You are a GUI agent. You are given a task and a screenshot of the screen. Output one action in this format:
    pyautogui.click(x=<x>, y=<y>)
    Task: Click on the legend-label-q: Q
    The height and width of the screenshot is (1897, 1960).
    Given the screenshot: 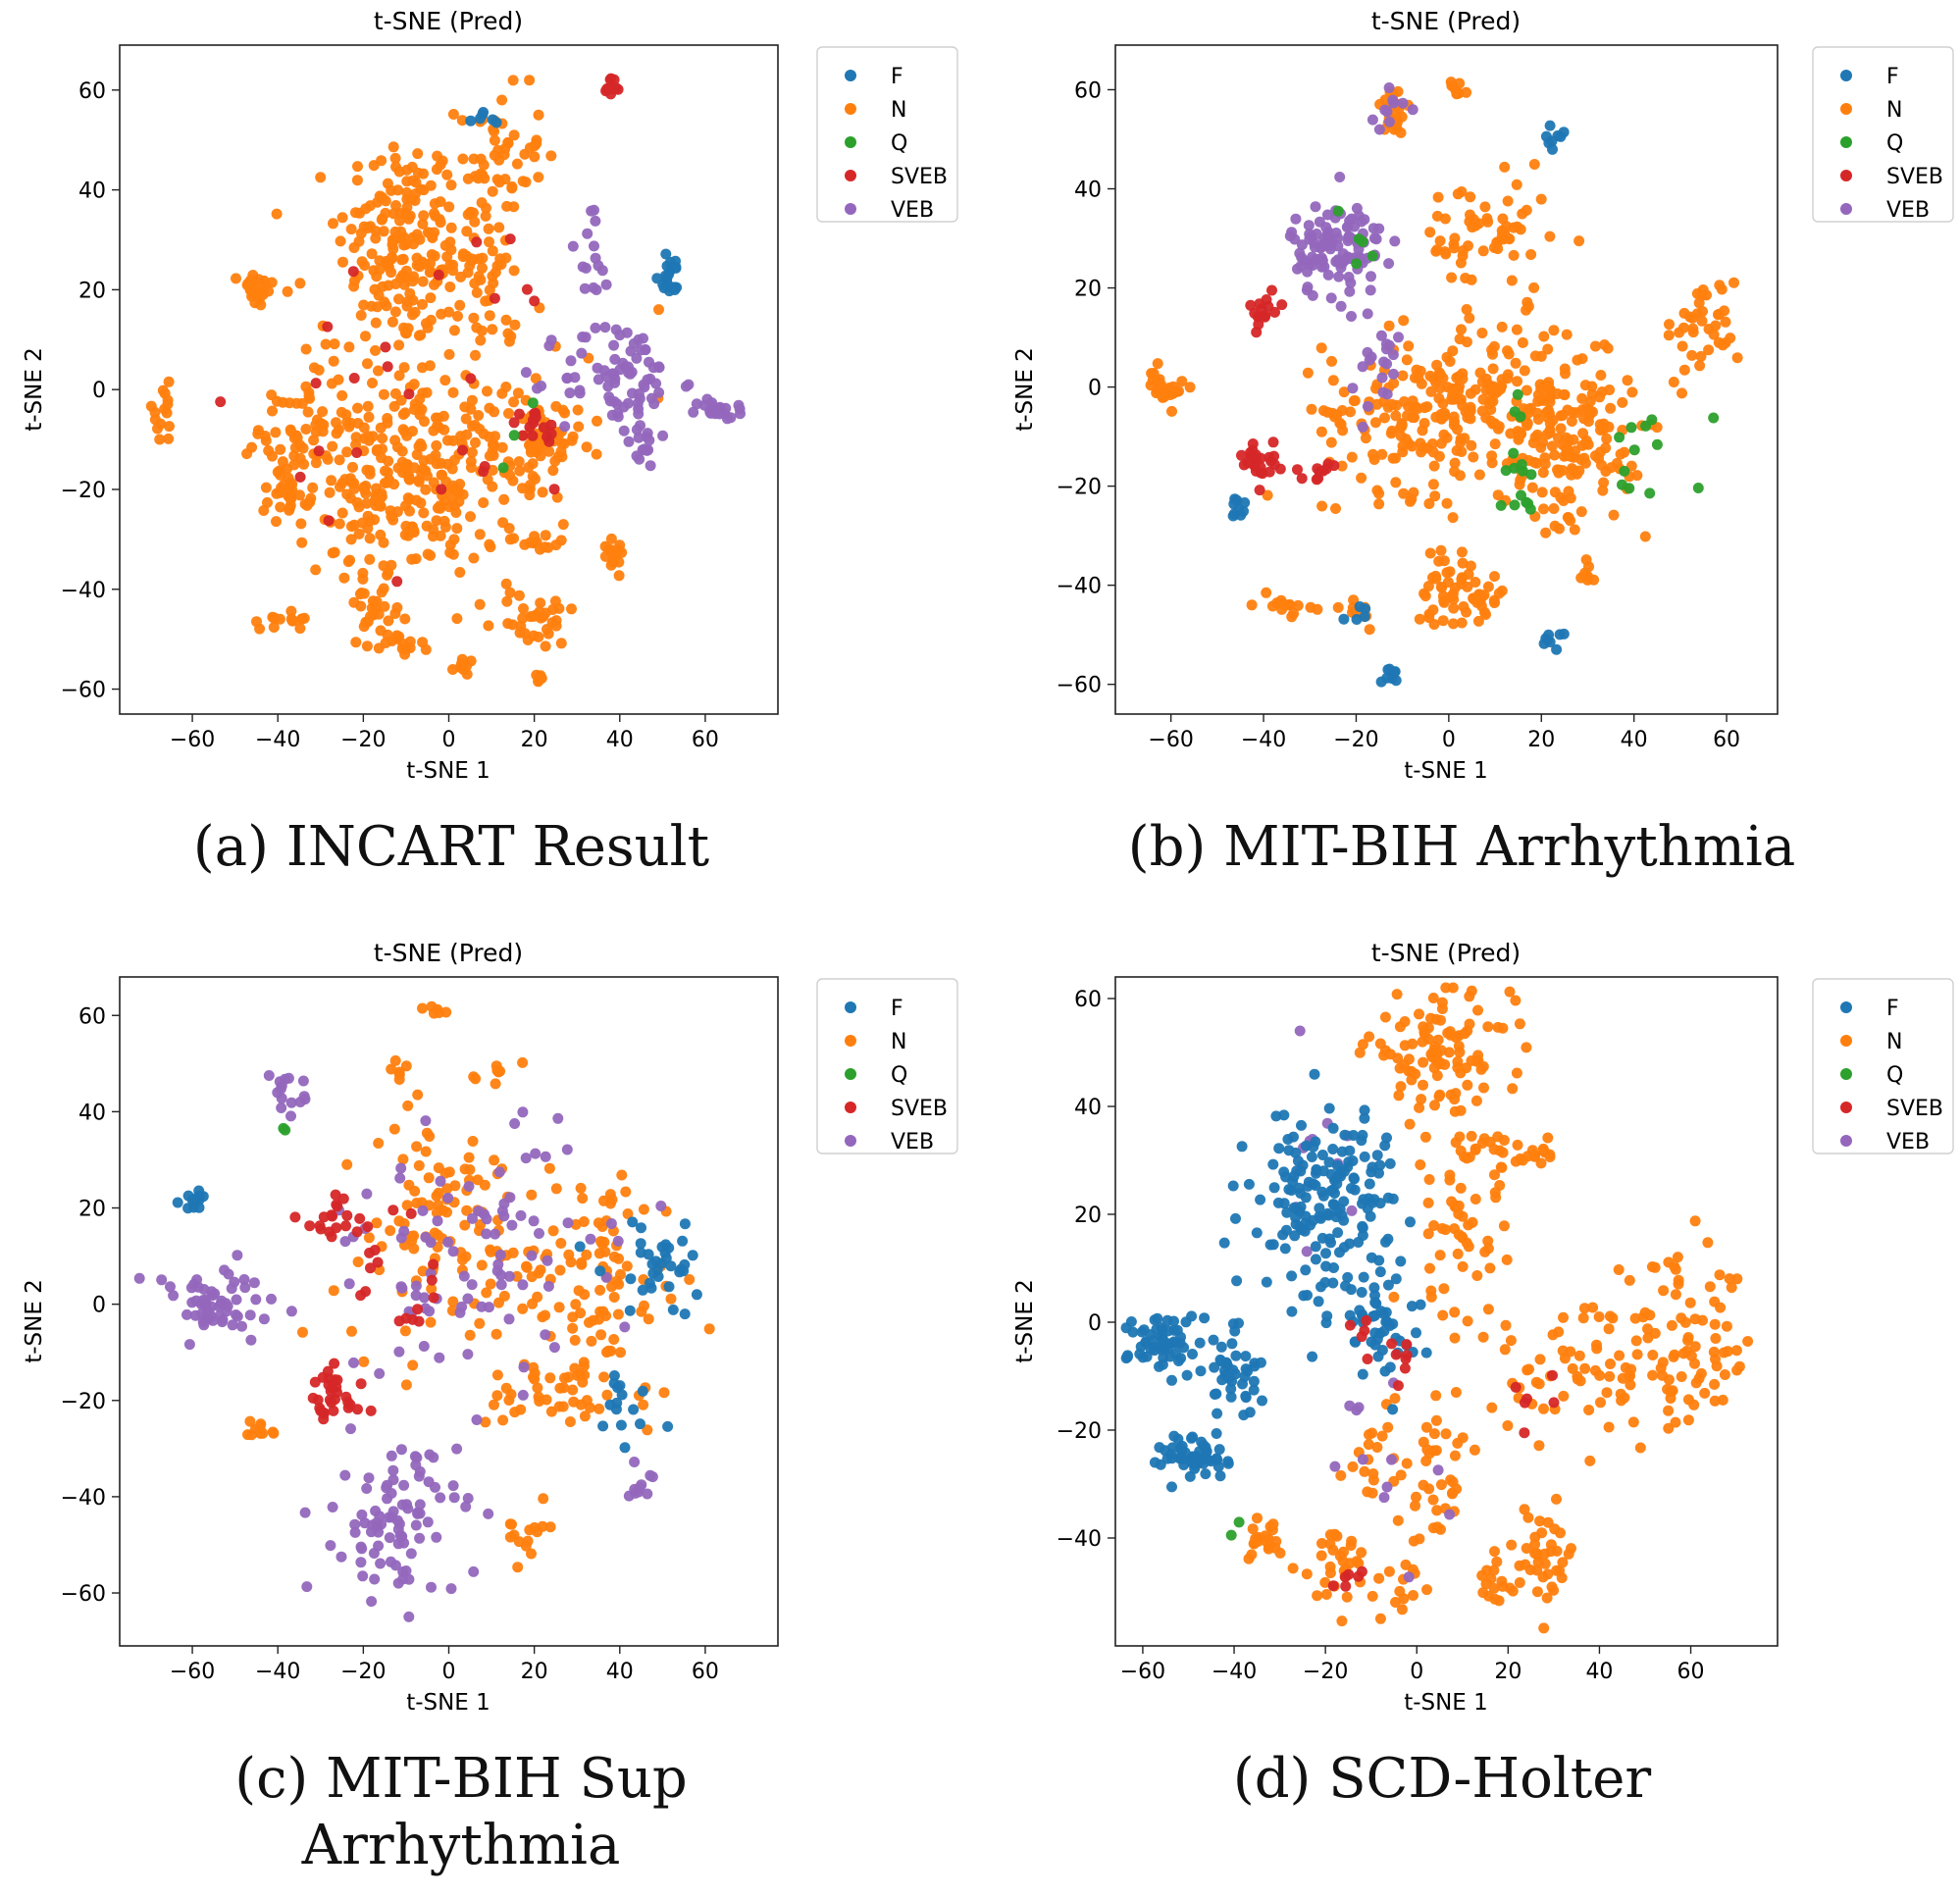 What is the action you would take?
    pyautogui.click(x=899, y=143)
    